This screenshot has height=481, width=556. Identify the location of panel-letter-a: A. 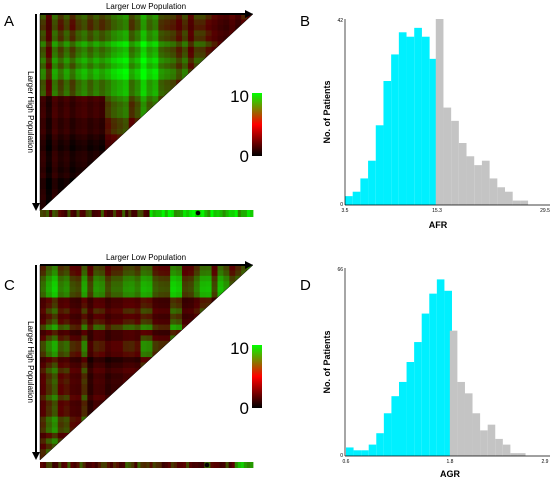
(9, 21).